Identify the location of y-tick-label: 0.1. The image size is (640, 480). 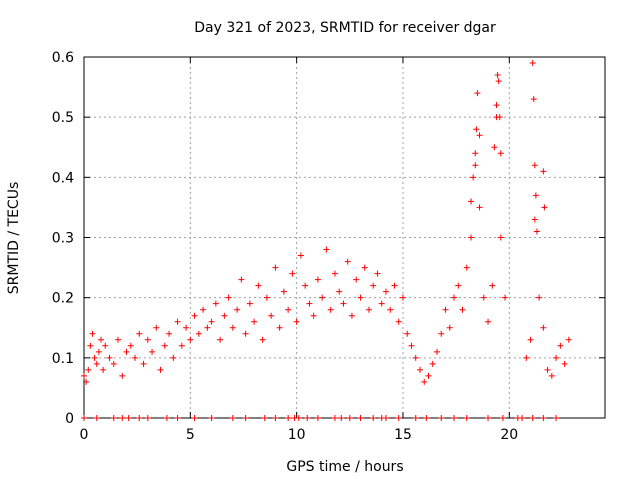
(63, 359).